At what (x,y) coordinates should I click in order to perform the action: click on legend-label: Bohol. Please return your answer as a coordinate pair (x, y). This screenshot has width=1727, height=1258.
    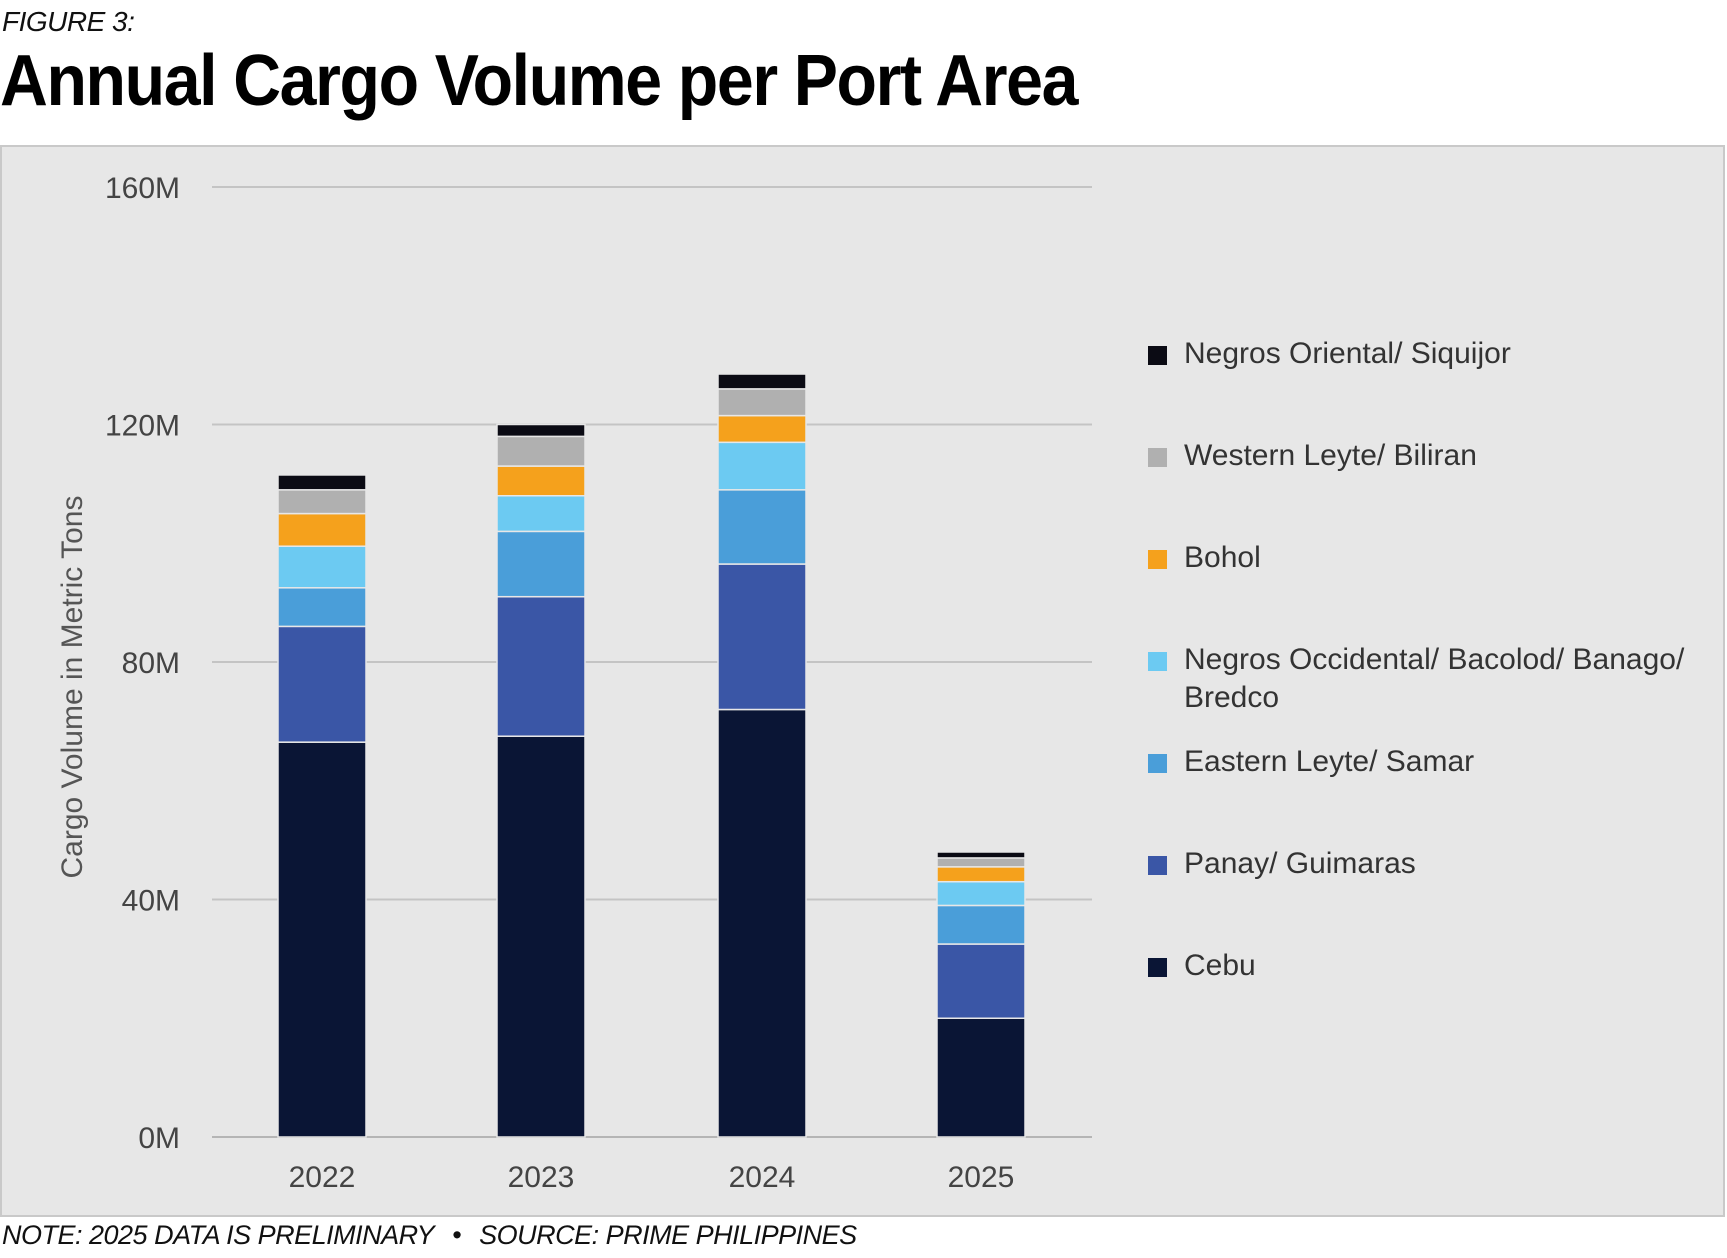
    Looking at the image, I should click on (1222, 557).